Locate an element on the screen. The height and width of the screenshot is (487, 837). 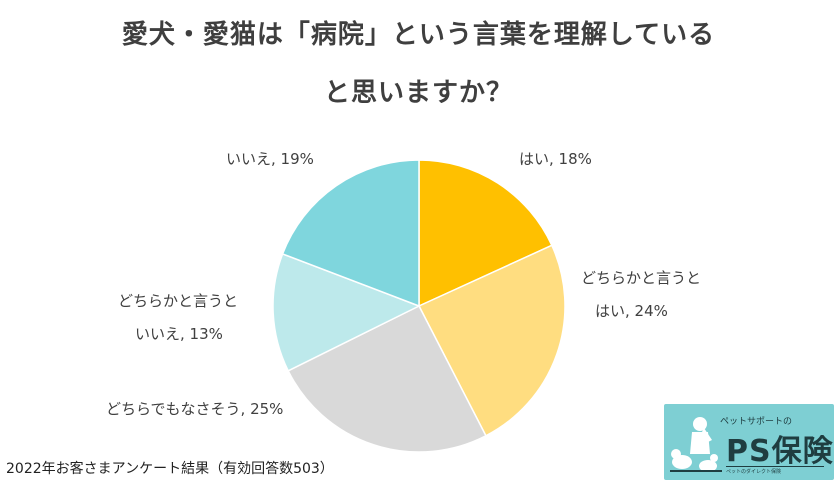
pet-family-illustration-icon is located at coordinates (696, 444).